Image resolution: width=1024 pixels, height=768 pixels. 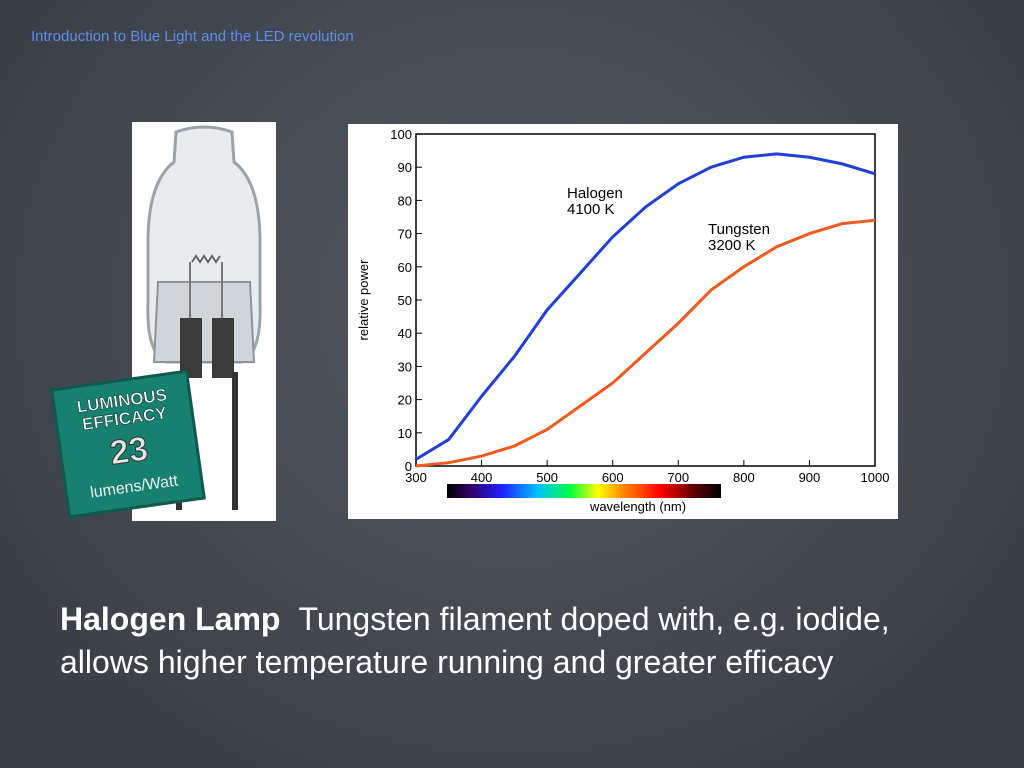 What do you see at coordinates (363, 300) in the screenshot?
I see `y-axis-label: relative power` at bounding box center [363, 300].